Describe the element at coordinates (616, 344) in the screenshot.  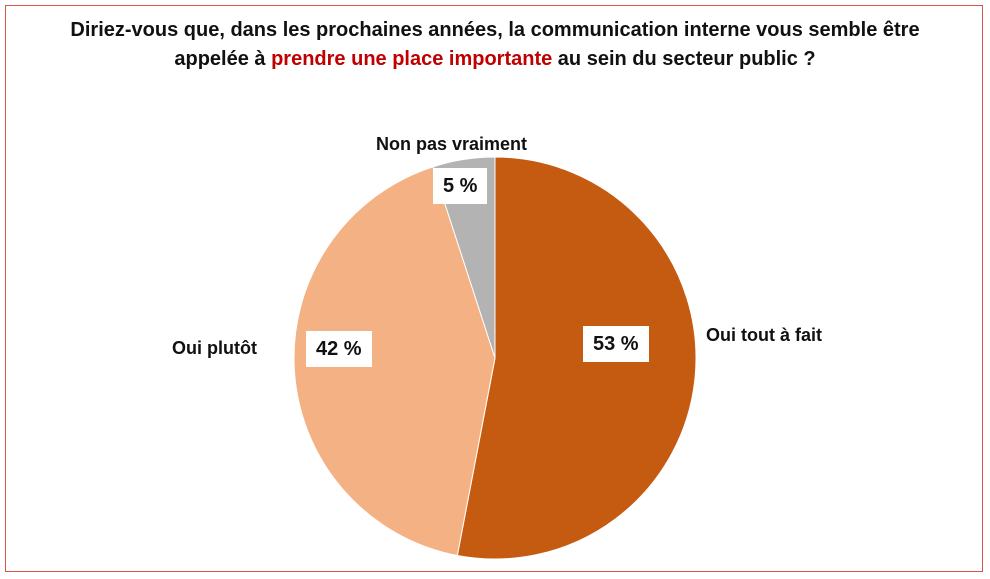
I see `value-label-oui-tout-a-fait: 53 %` at that location.